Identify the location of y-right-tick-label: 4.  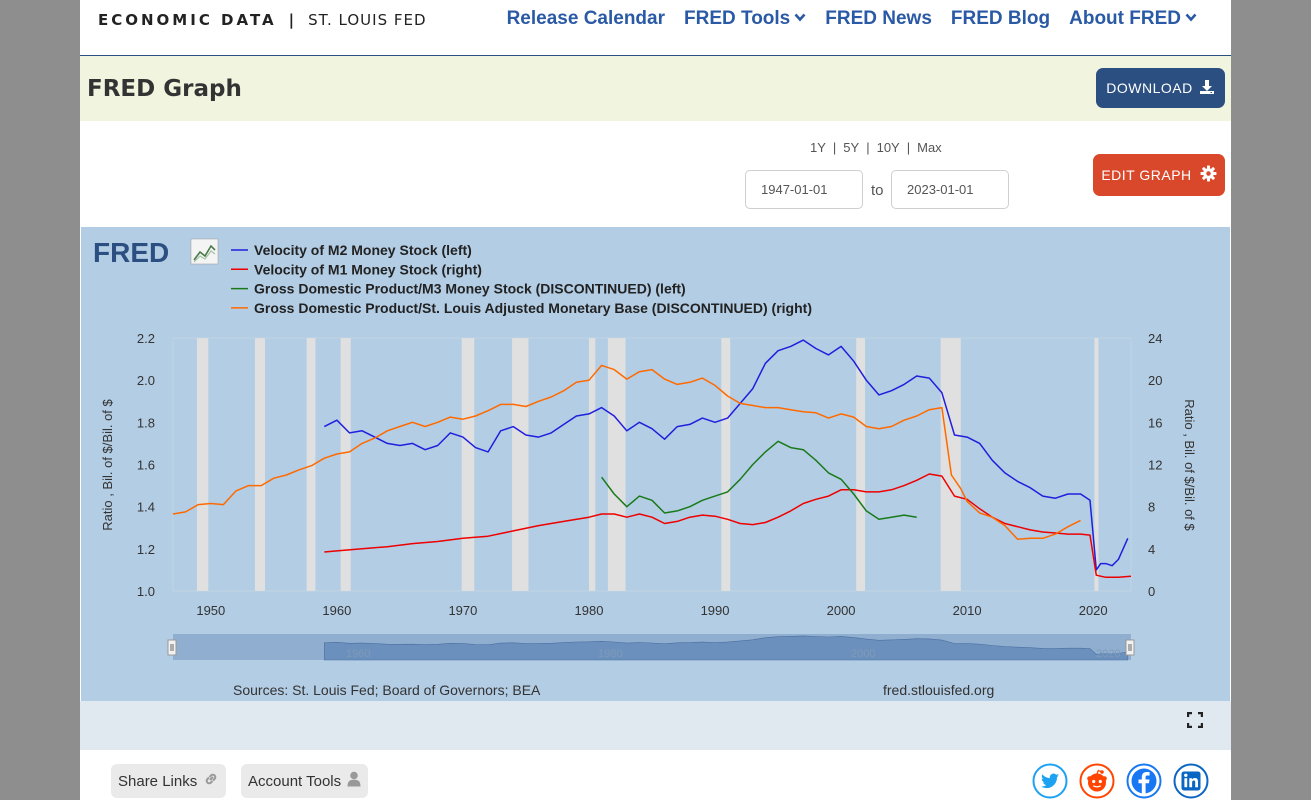
(1151, 549).